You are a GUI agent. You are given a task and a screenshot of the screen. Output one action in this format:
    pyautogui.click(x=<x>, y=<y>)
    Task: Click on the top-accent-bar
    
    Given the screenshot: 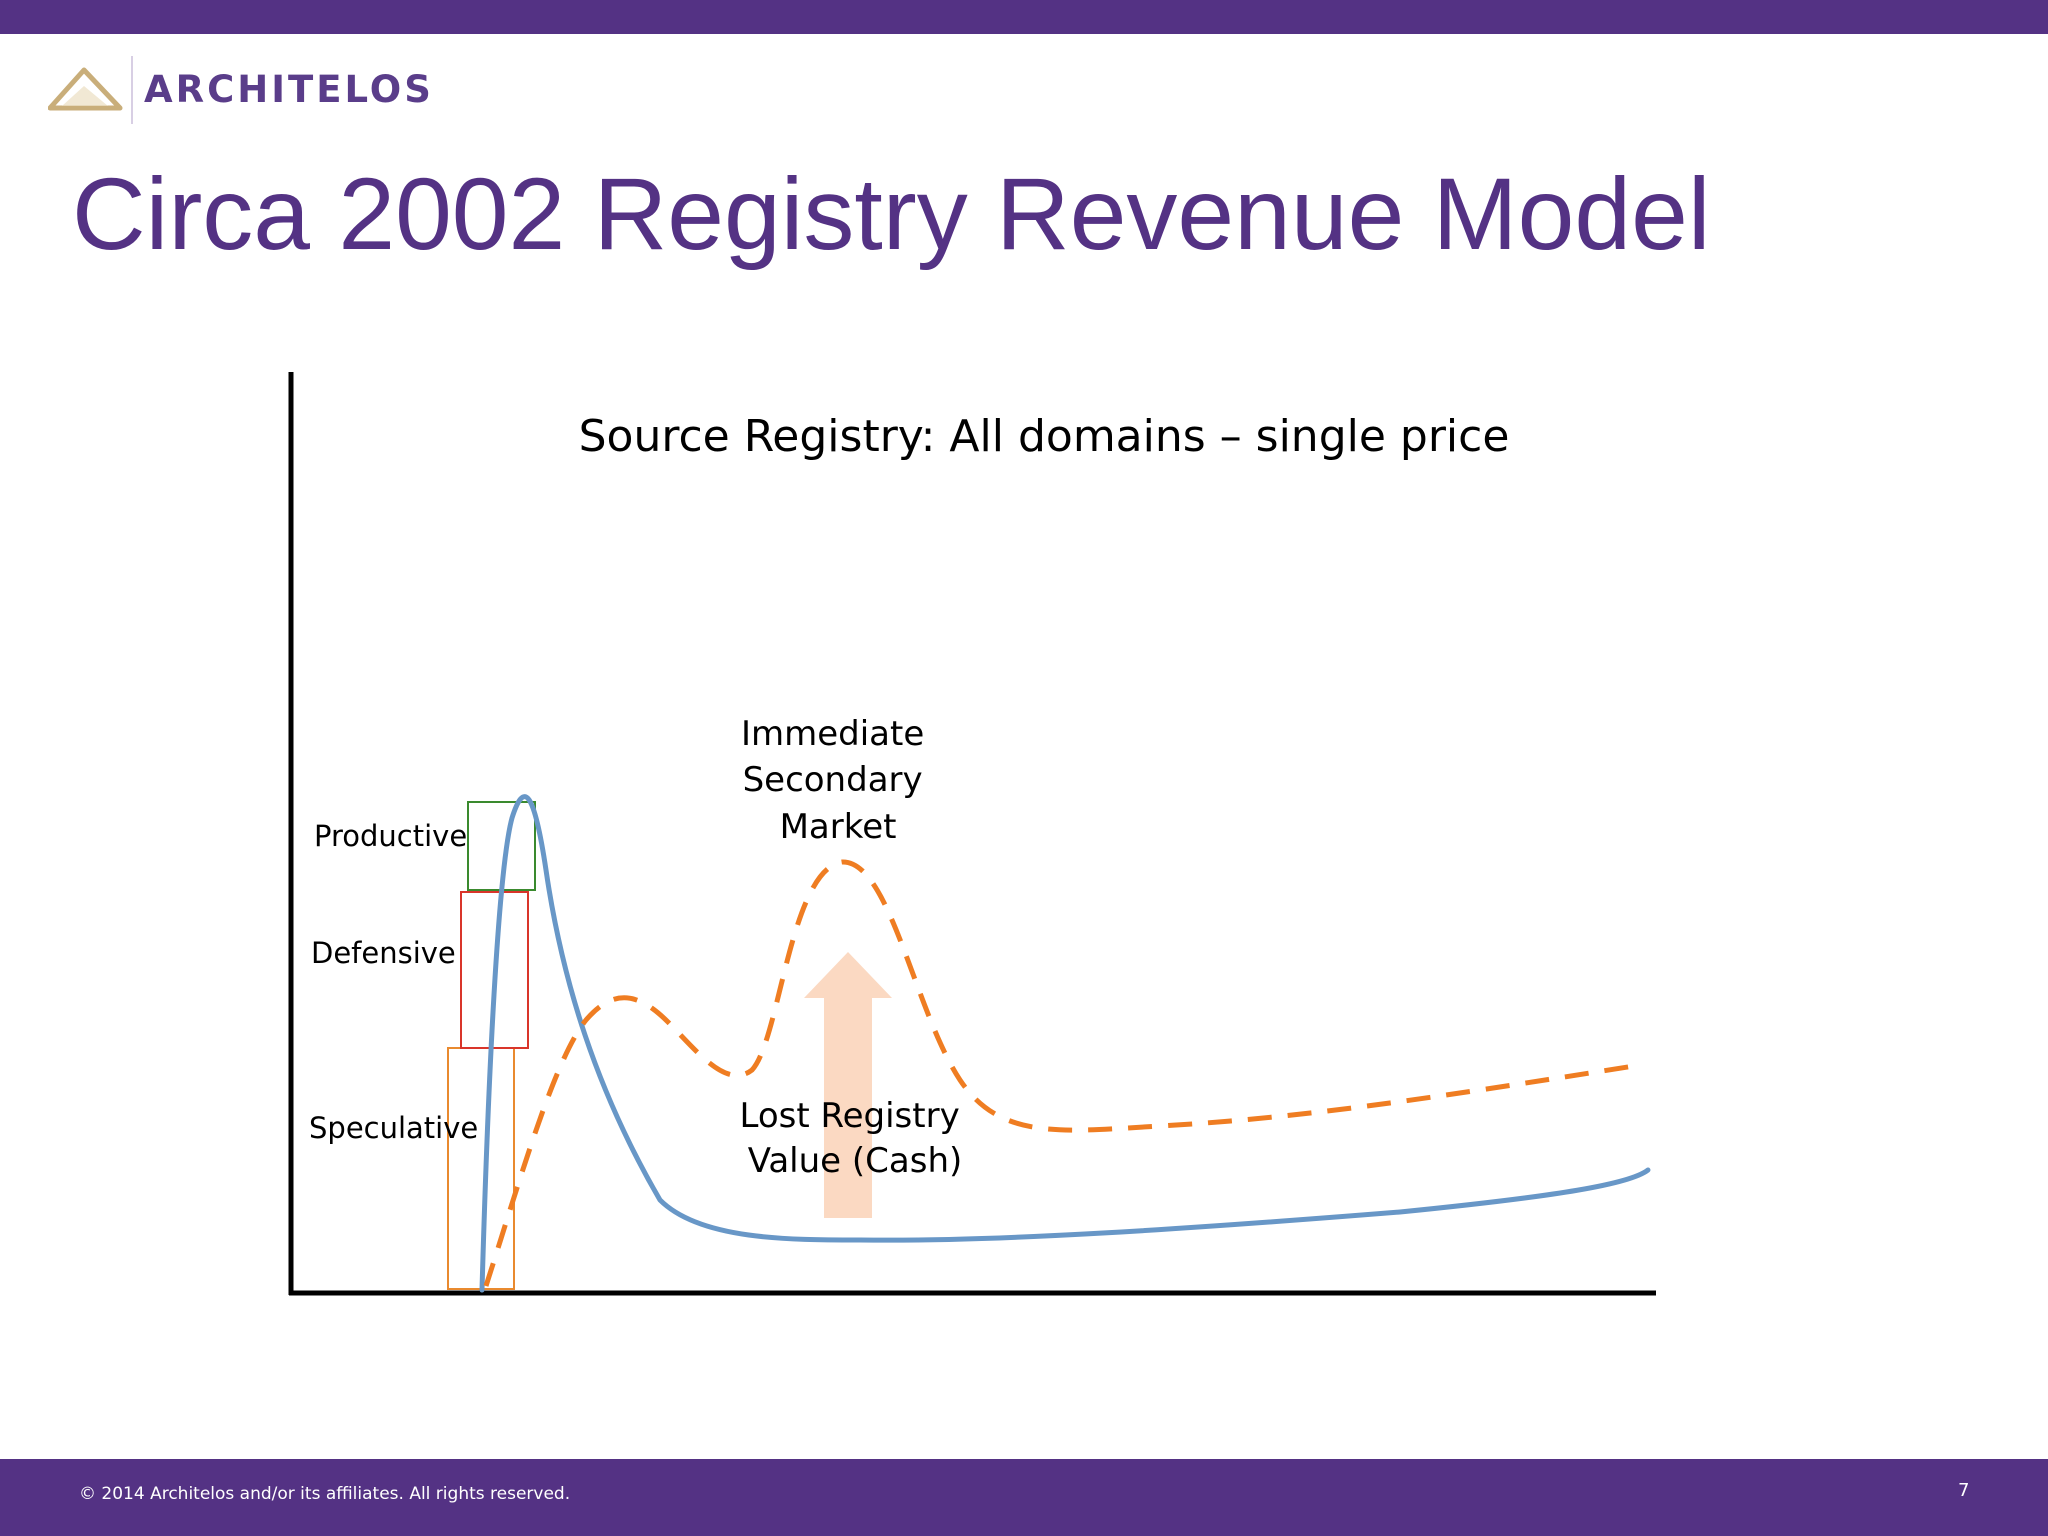 What is the action you would take?
    pyautogui.click(x=1024, y=17)
    